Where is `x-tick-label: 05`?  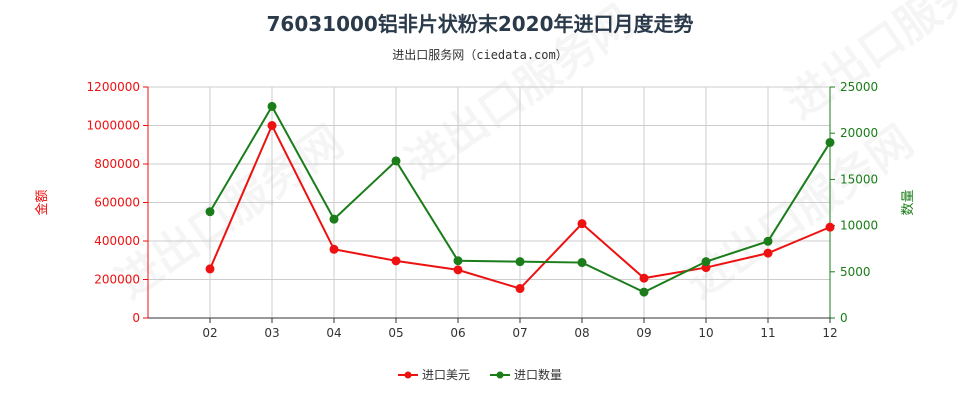
x-tick-label: 05 is located at coordinates (395, 333).